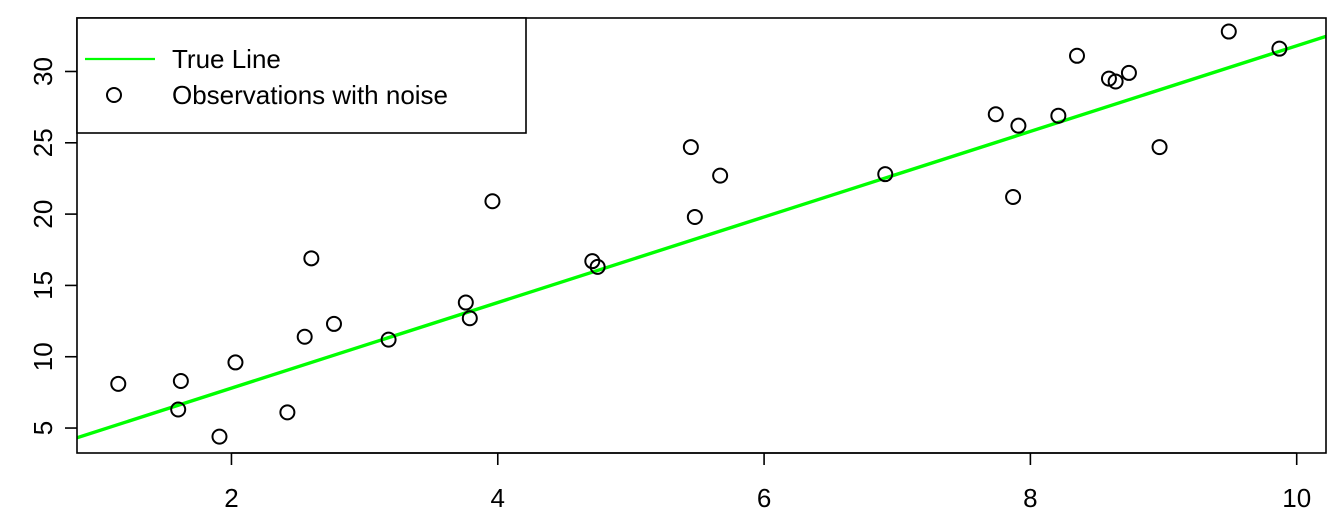  What do you see at coordinates (1030, 498) in the screenshot?
I see `x-tick-label: 8` at bounding box center [1030, 498].